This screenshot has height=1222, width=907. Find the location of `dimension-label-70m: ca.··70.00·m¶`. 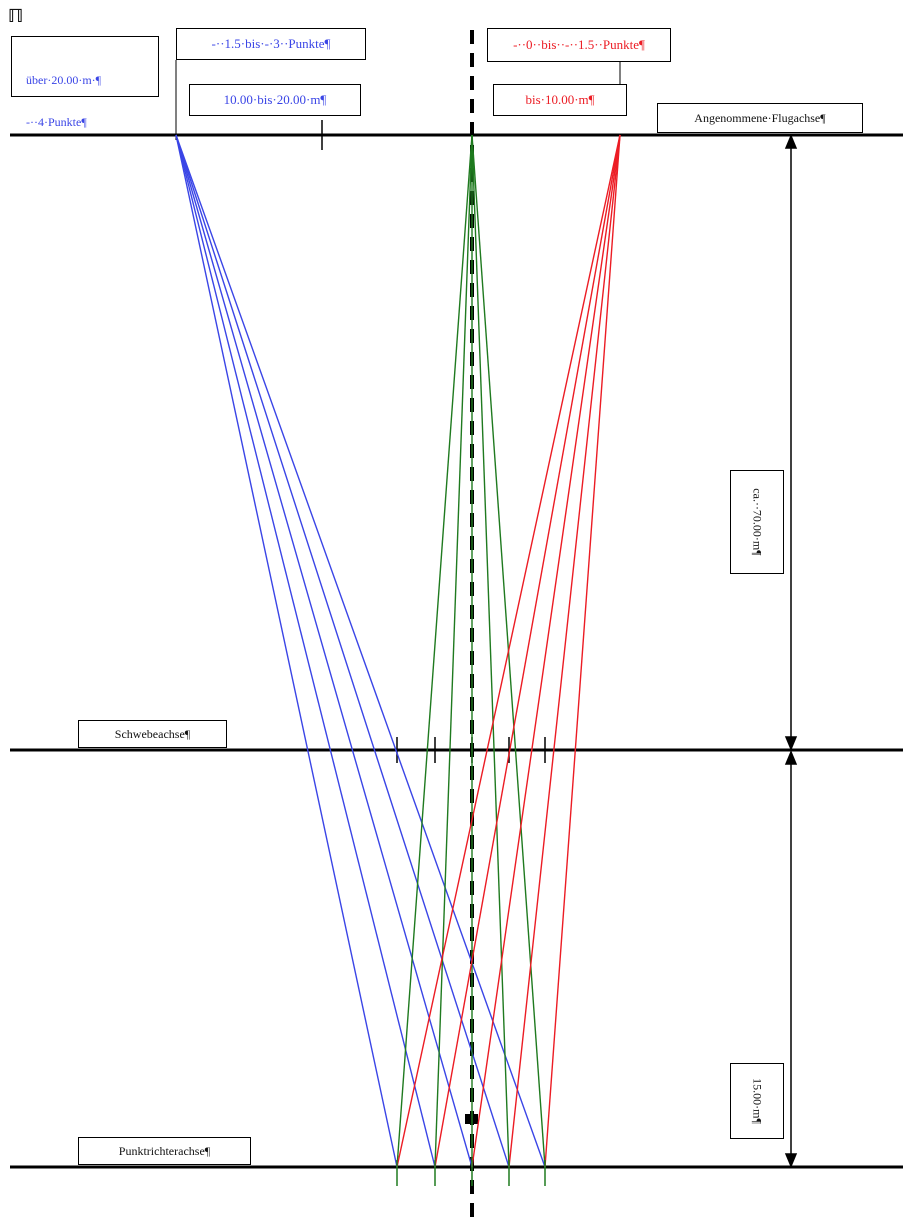

dimension-label-70m: ca.··70.00·m¶ is located at coordinates (757, 522).